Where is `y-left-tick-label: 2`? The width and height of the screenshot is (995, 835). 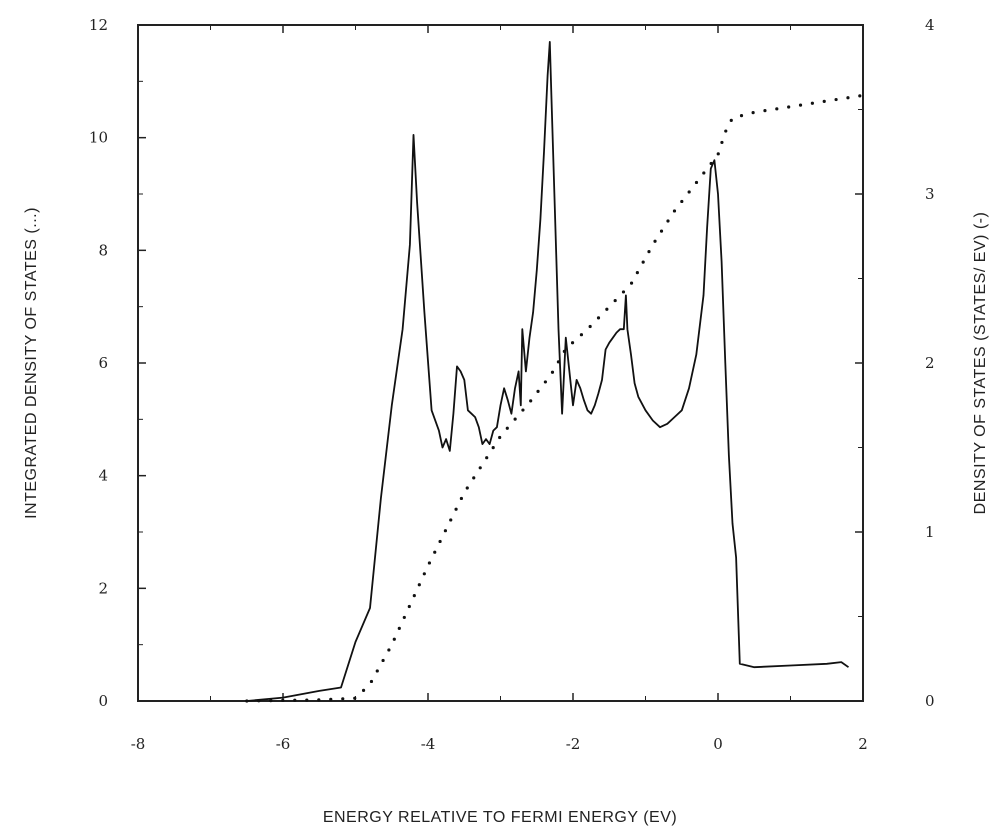
y-left-tick-label: 2 is located at coordinates (103, 588).